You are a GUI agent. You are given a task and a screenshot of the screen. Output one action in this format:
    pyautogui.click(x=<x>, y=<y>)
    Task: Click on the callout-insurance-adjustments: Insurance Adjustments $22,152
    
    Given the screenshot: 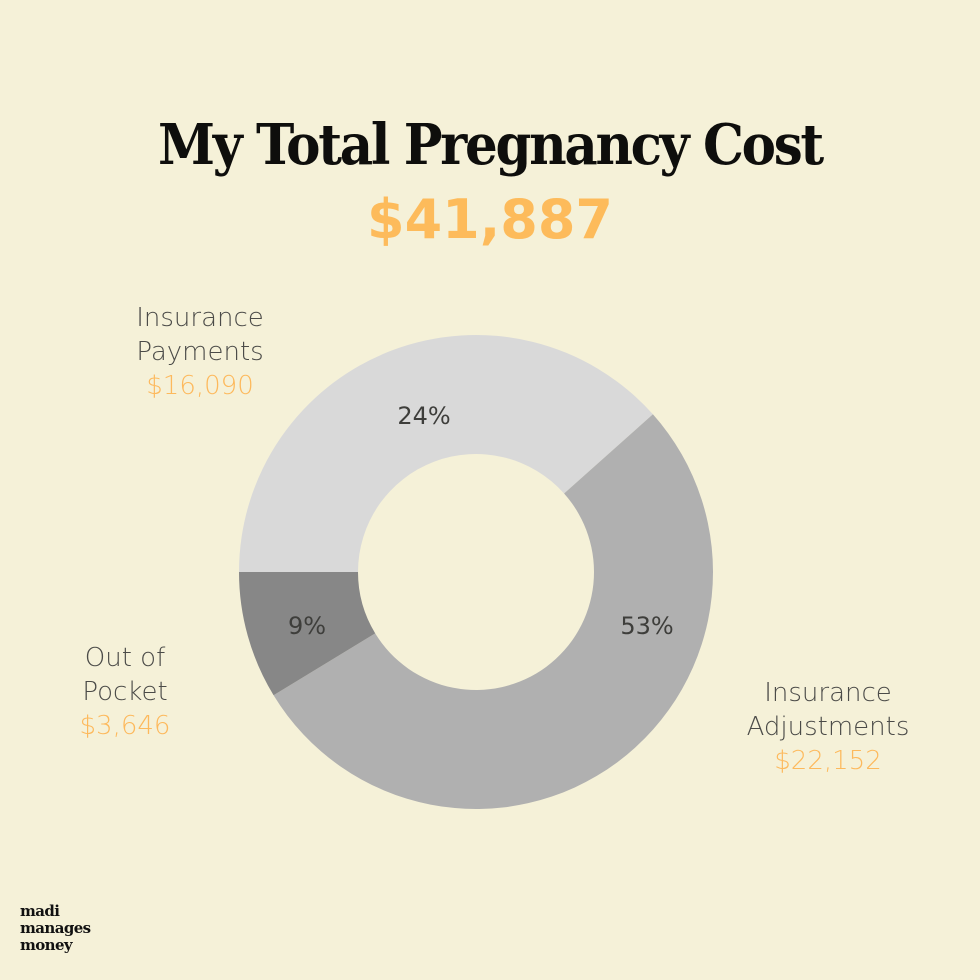 What is the action you would take?
    pyautogui.click(x=828, y=727)
    